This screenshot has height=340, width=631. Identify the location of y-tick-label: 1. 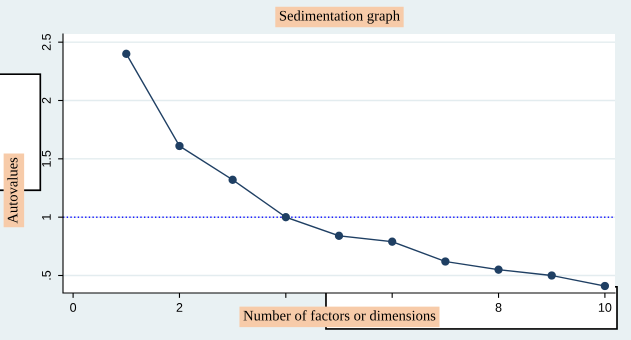
(46, 217).